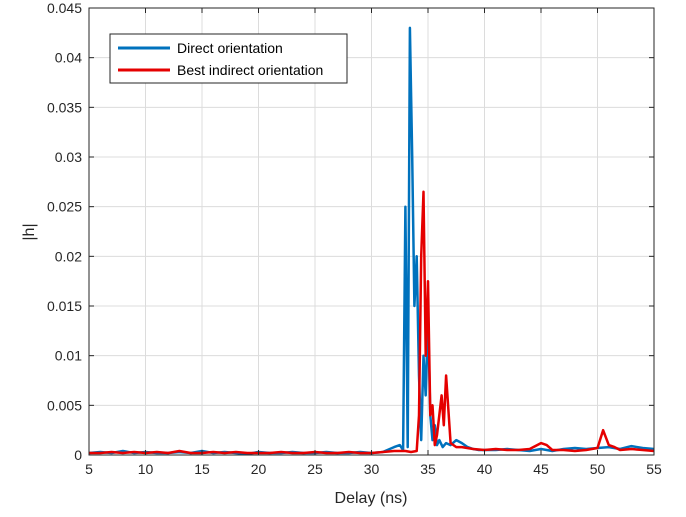 The width and height of the screenshot is (686, 517). What do you see at coordinates (259, 469) in the screenshot?
I see `x-tick-label: 20` at bounding box center [259, 469].